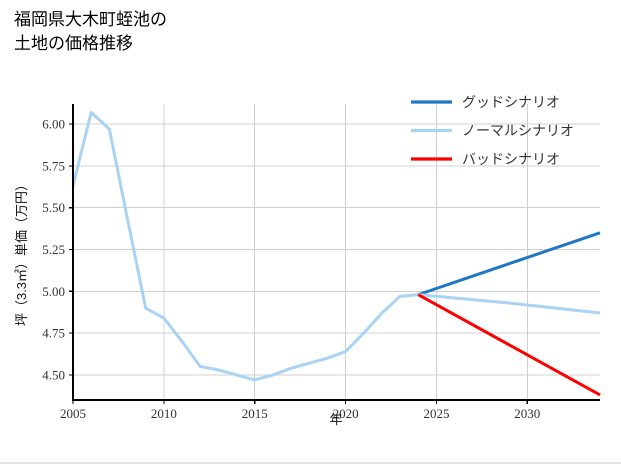 The width and height of the screenshot is (621, 465). Describe the element at coordinates (518, 132) in the screenshot. I see `legend-label: ノーマルシナリオ` at that location.